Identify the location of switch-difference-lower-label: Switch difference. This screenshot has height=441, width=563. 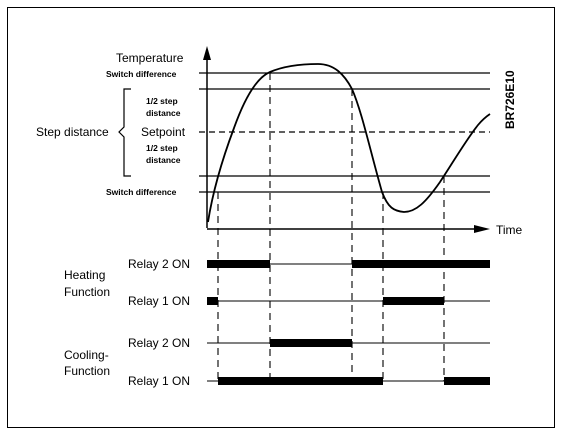
(141, 192).